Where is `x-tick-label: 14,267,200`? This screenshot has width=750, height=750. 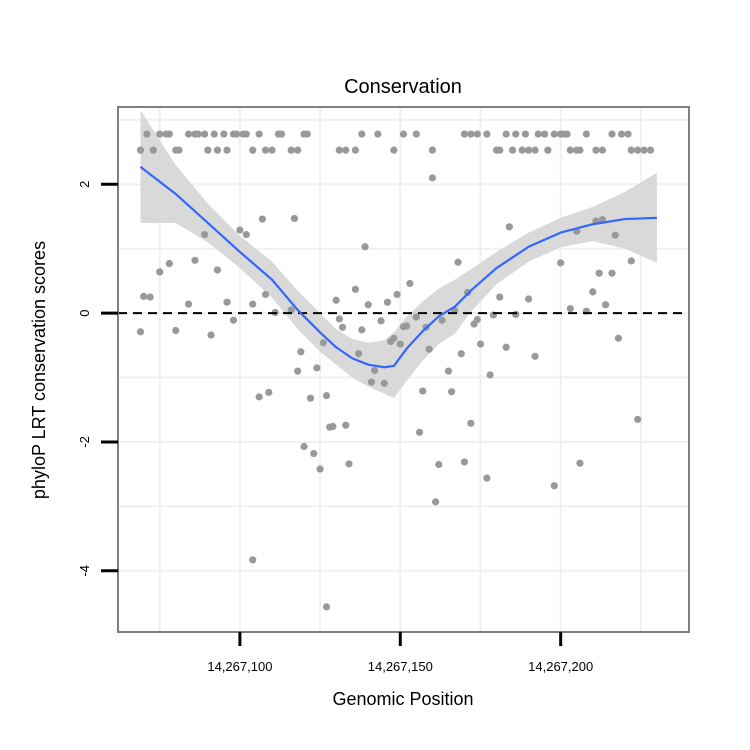 x-tick-label: 14,267,200 is located at coordinates (560, 666).